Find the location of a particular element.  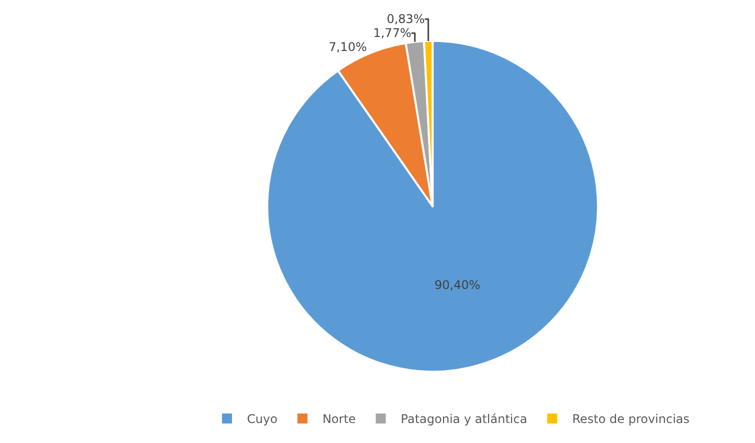

data-label: 90,40% is located at coordinates (457, 285).